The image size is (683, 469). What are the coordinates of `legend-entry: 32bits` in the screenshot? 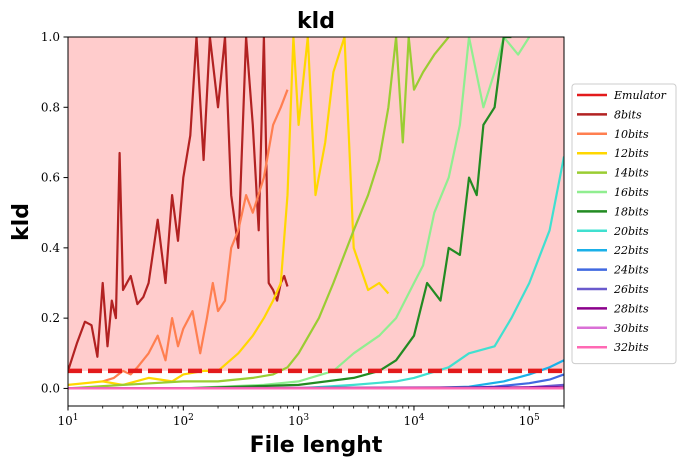 It's located at (631, 347).